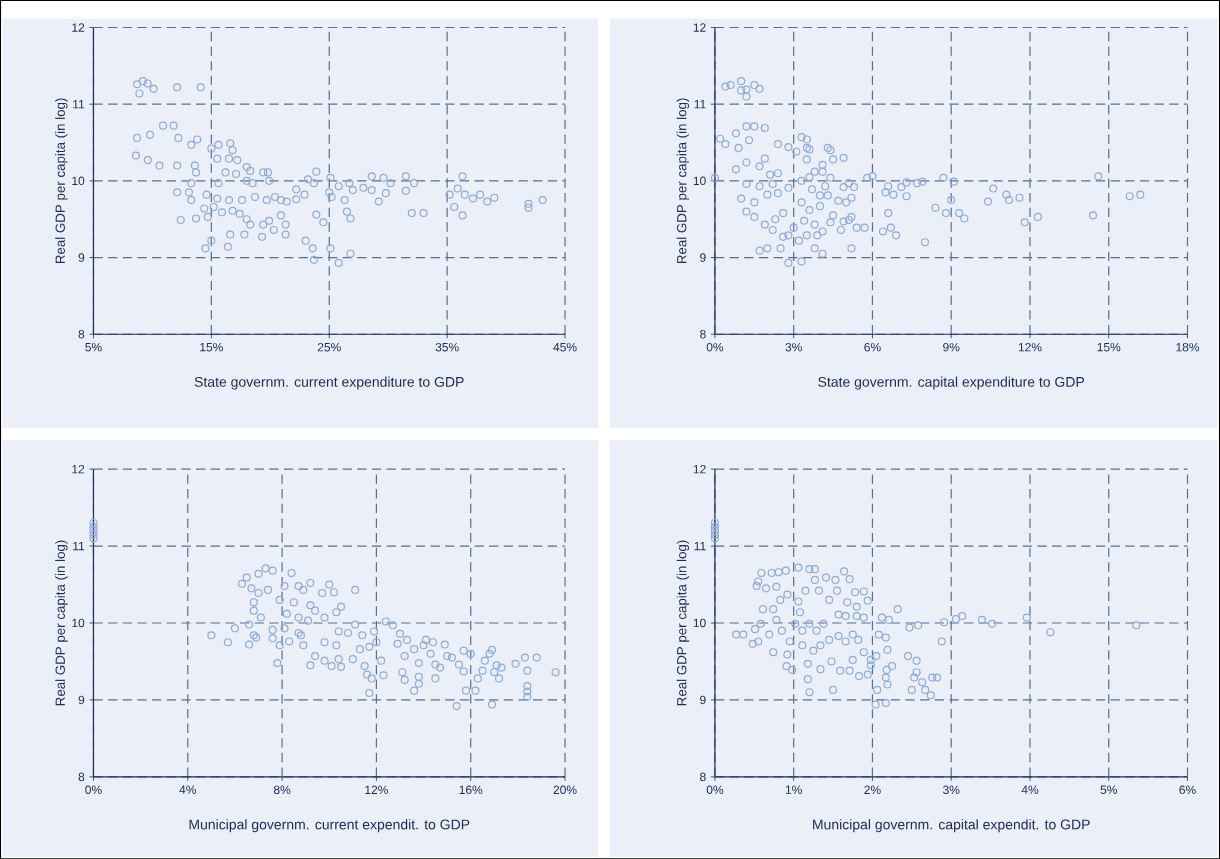 This screenshot has width=1220, height=859. What do you see at coordinates (565, 347) in the screenshot?
I see `x-tick-label: 45%` at bounding box center [565, 347].